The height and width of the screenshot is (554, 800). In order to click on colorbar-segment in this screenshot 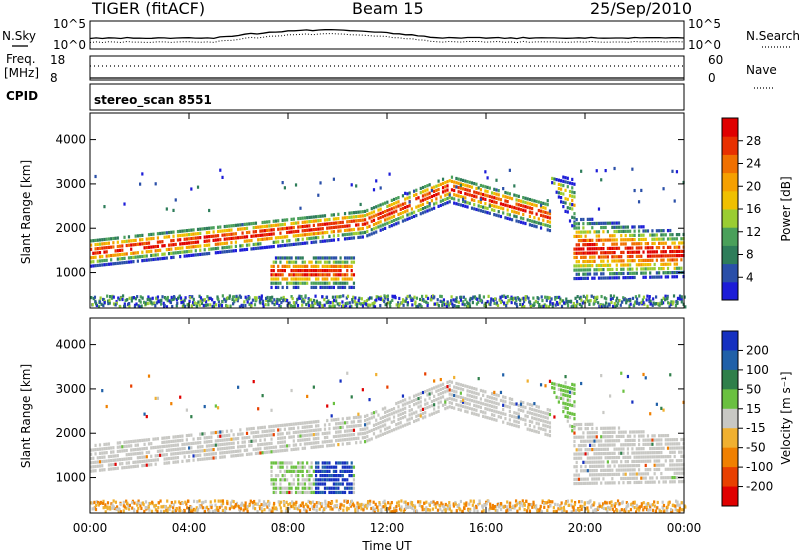, I will do `click(730, 200)`.